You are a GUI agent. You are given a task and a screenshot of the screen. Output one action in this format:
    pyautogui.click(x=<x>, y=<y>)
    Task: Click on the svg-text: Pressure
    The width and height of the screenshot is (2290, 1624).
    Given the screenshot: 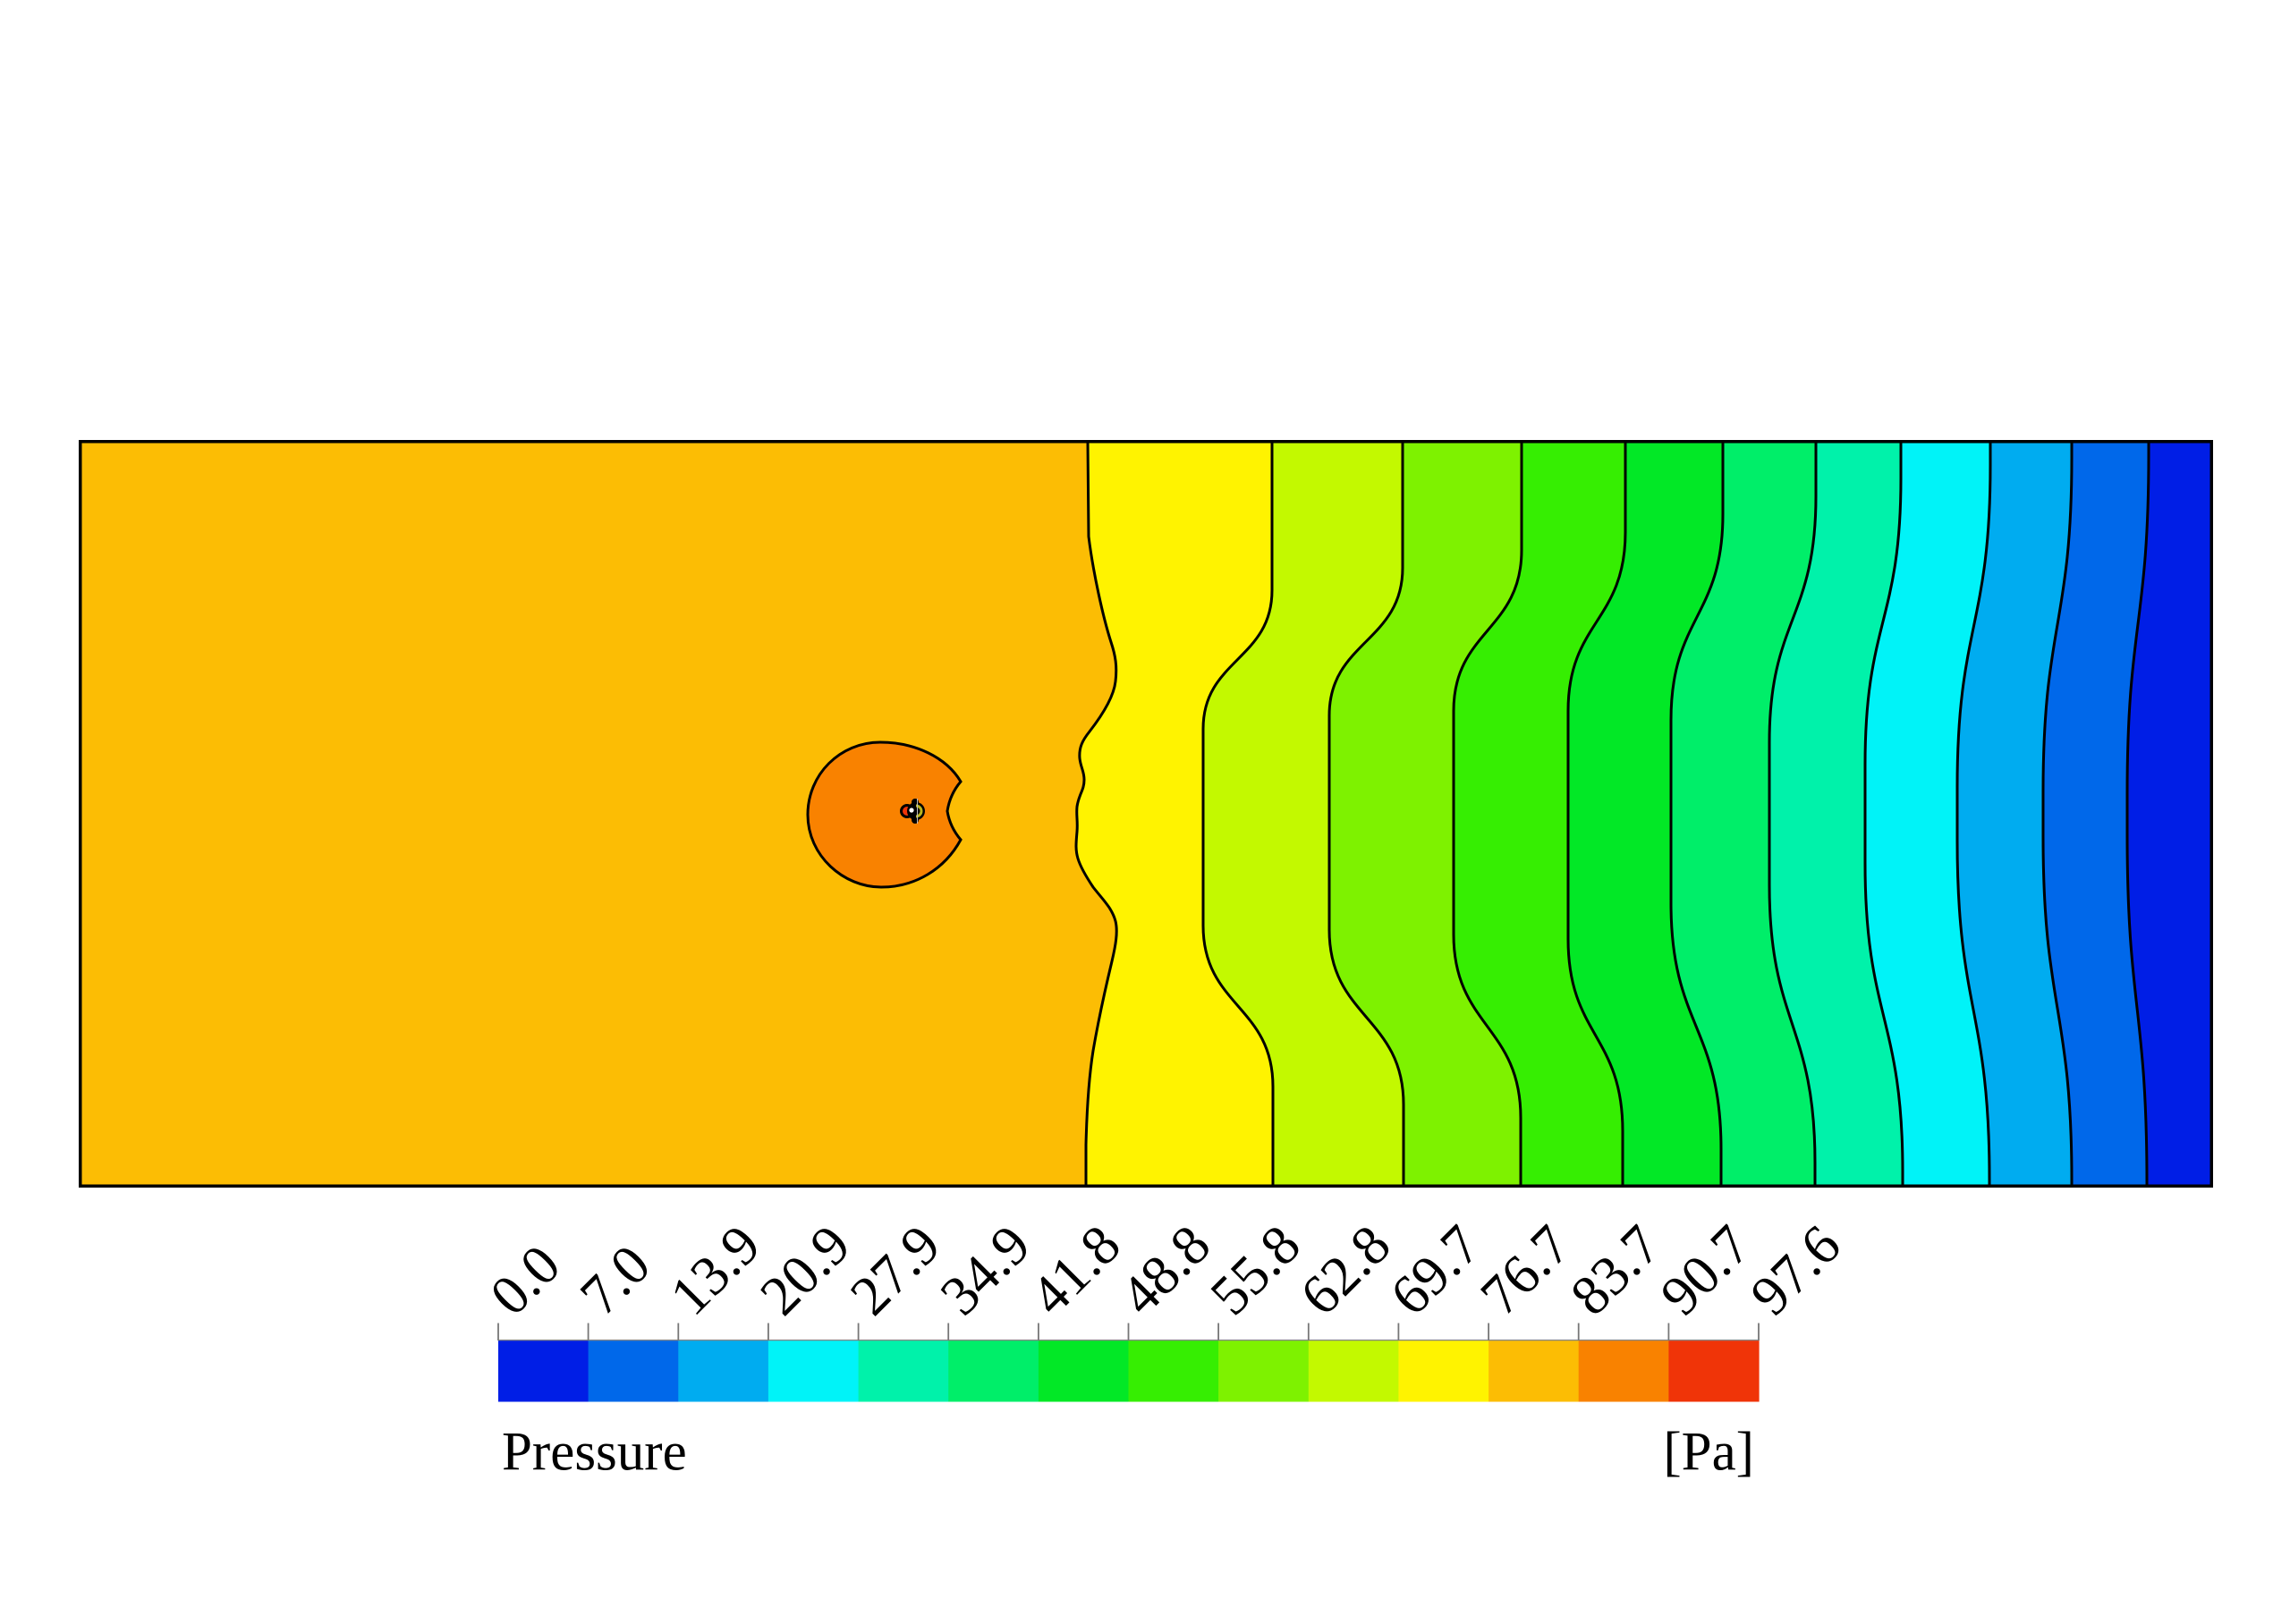 What is the action you would take?
    pyautogui.click(x=594, y=1453)
    